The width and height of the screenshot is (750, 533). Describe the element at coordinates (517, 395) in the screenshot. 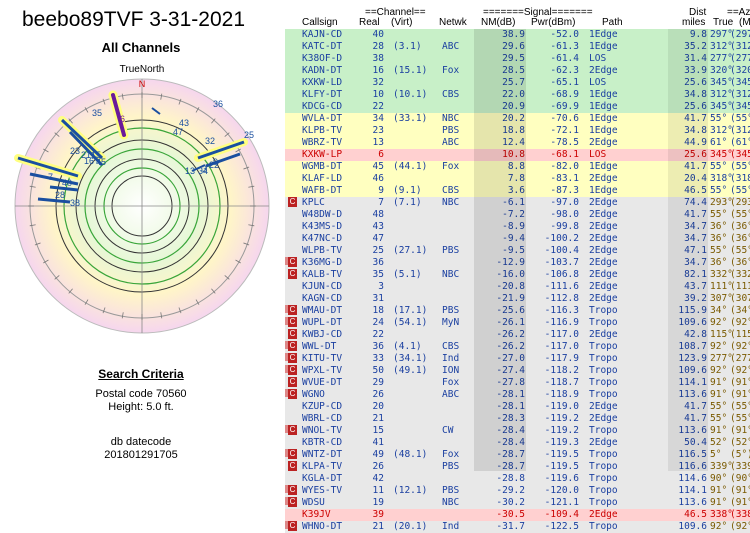

I see `table-row: C WGNO 26 ABC -28.1 -118.9 Tropo 113.691°(91°)` at that location.